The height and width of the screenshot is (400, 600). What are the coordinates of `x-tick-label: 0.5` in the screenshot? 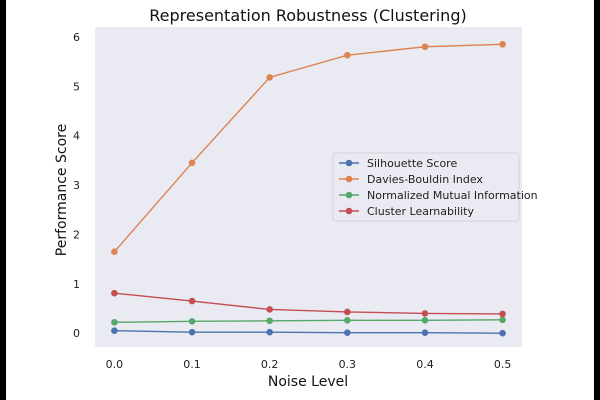 It's located at (503, 364).